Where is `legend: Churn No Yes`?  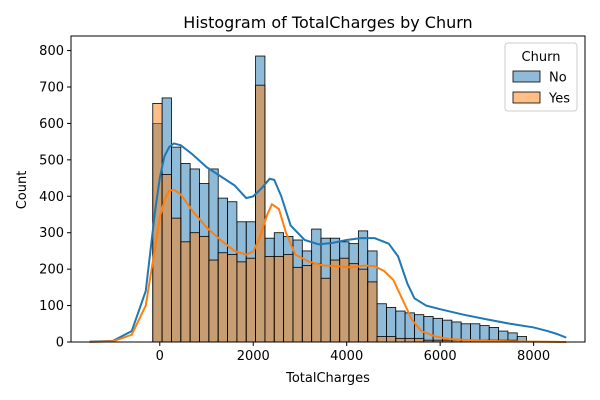 legend: Churn No Yes is located at coordinates (541, 77).